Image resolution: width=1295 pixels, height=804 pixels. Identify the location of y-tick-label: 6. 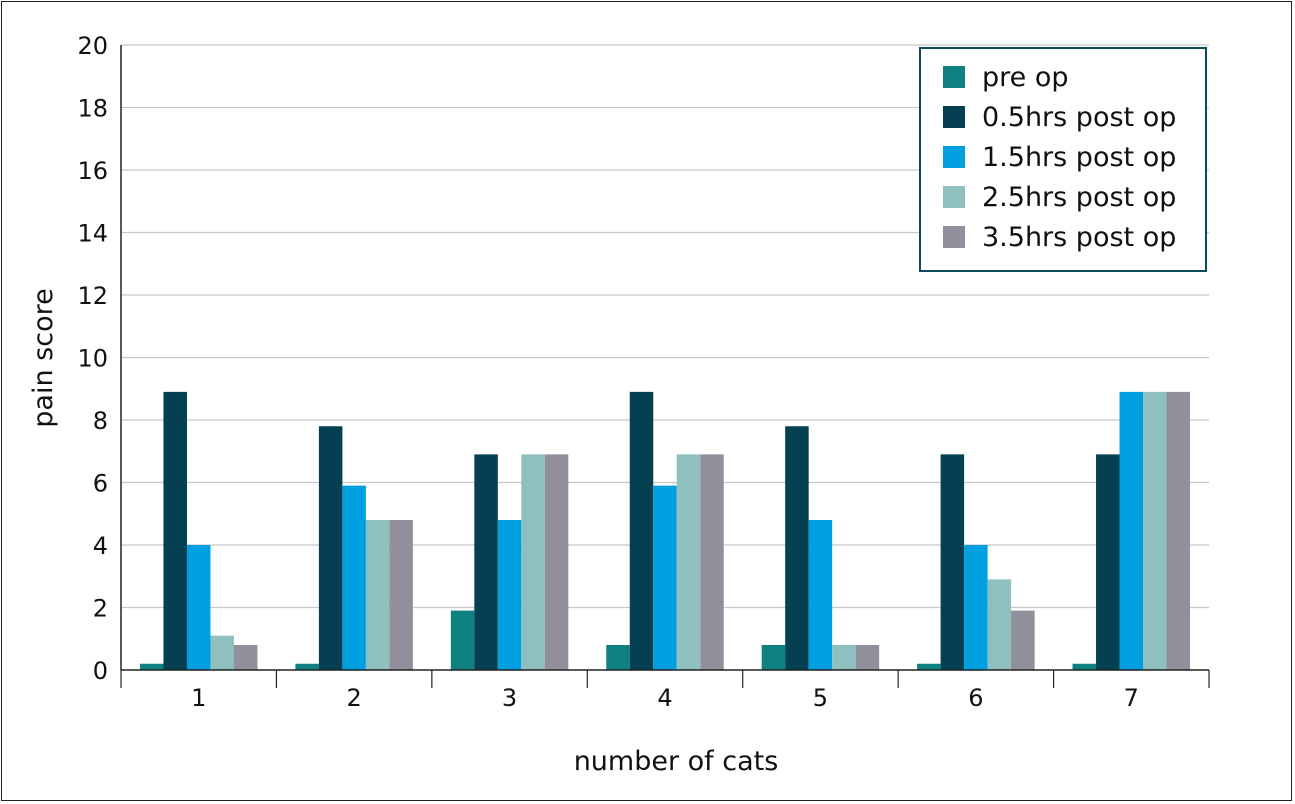
(100, 484).